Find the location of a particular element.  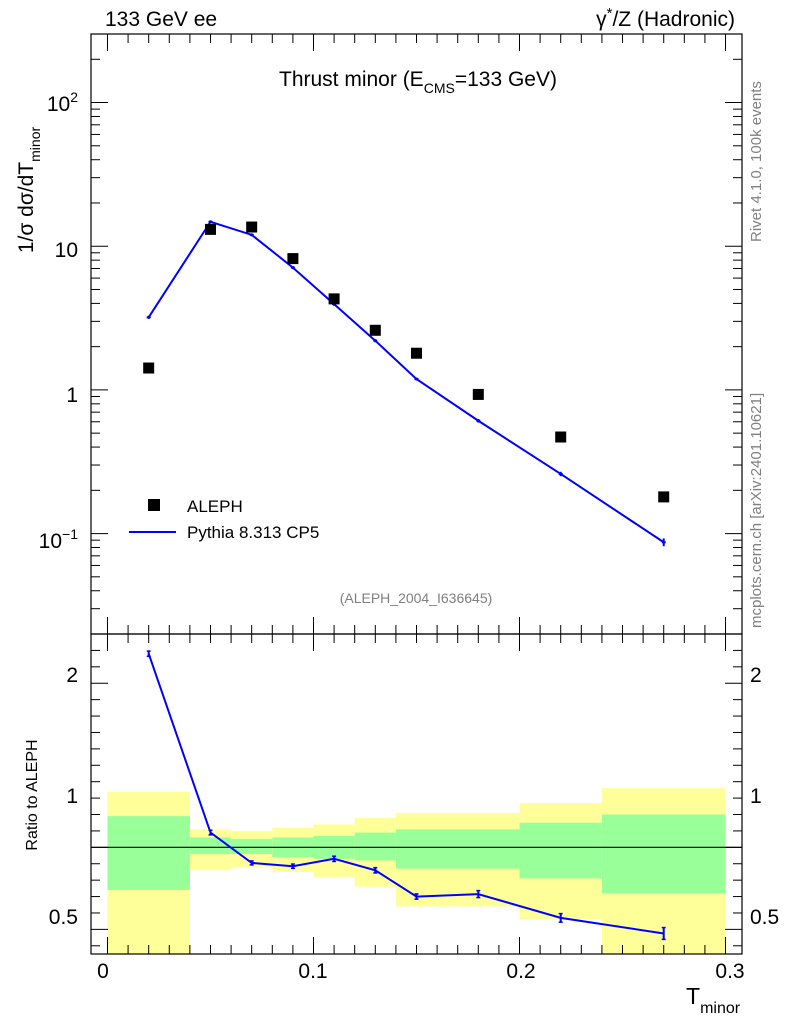

ratio-y-tick-label-0.5-right: 0.5 is located at coordinates (764, 917).